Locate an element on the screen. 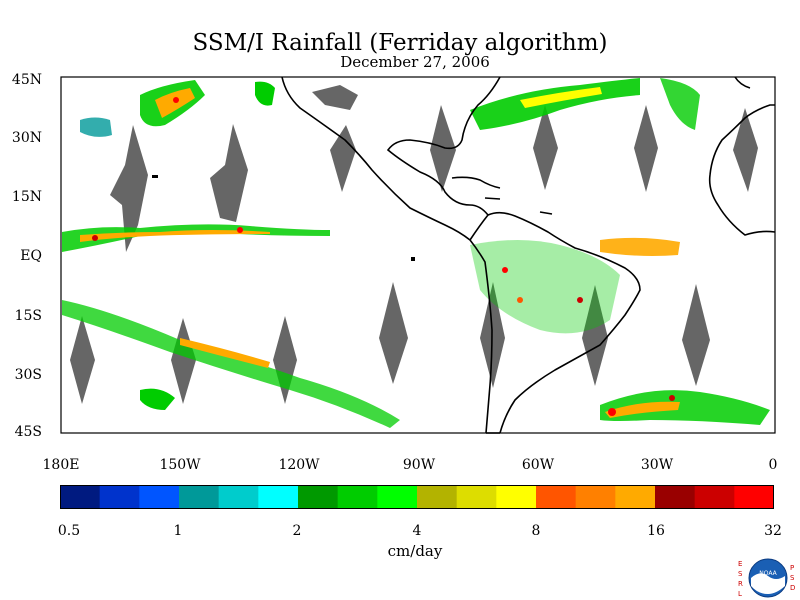 Image resolution: width=800 pixels, height=600 pixels. lon-label-90w: 90W is located at coordinates (419, 465).